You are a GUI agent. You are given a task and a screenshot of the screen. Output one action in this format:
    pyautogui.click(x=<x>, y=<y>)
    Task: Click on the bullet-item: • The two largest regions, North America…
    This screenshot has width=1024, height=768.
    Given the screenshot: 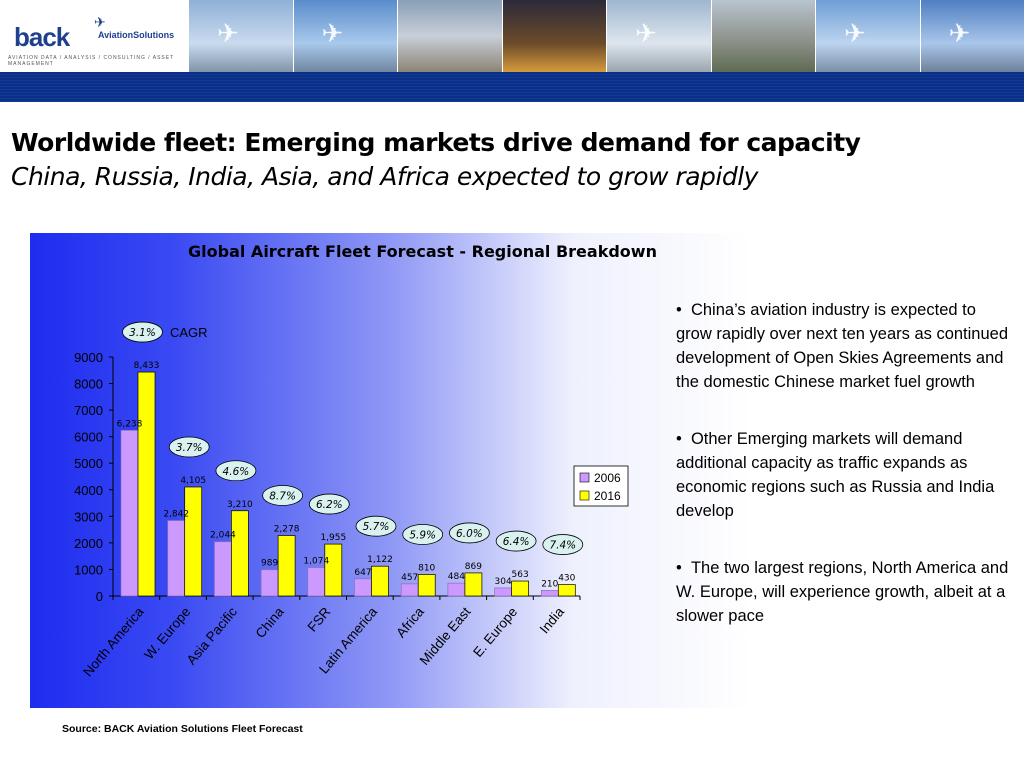 What is the action you would take?
    pyautogui.click(x=842, y=592)
    